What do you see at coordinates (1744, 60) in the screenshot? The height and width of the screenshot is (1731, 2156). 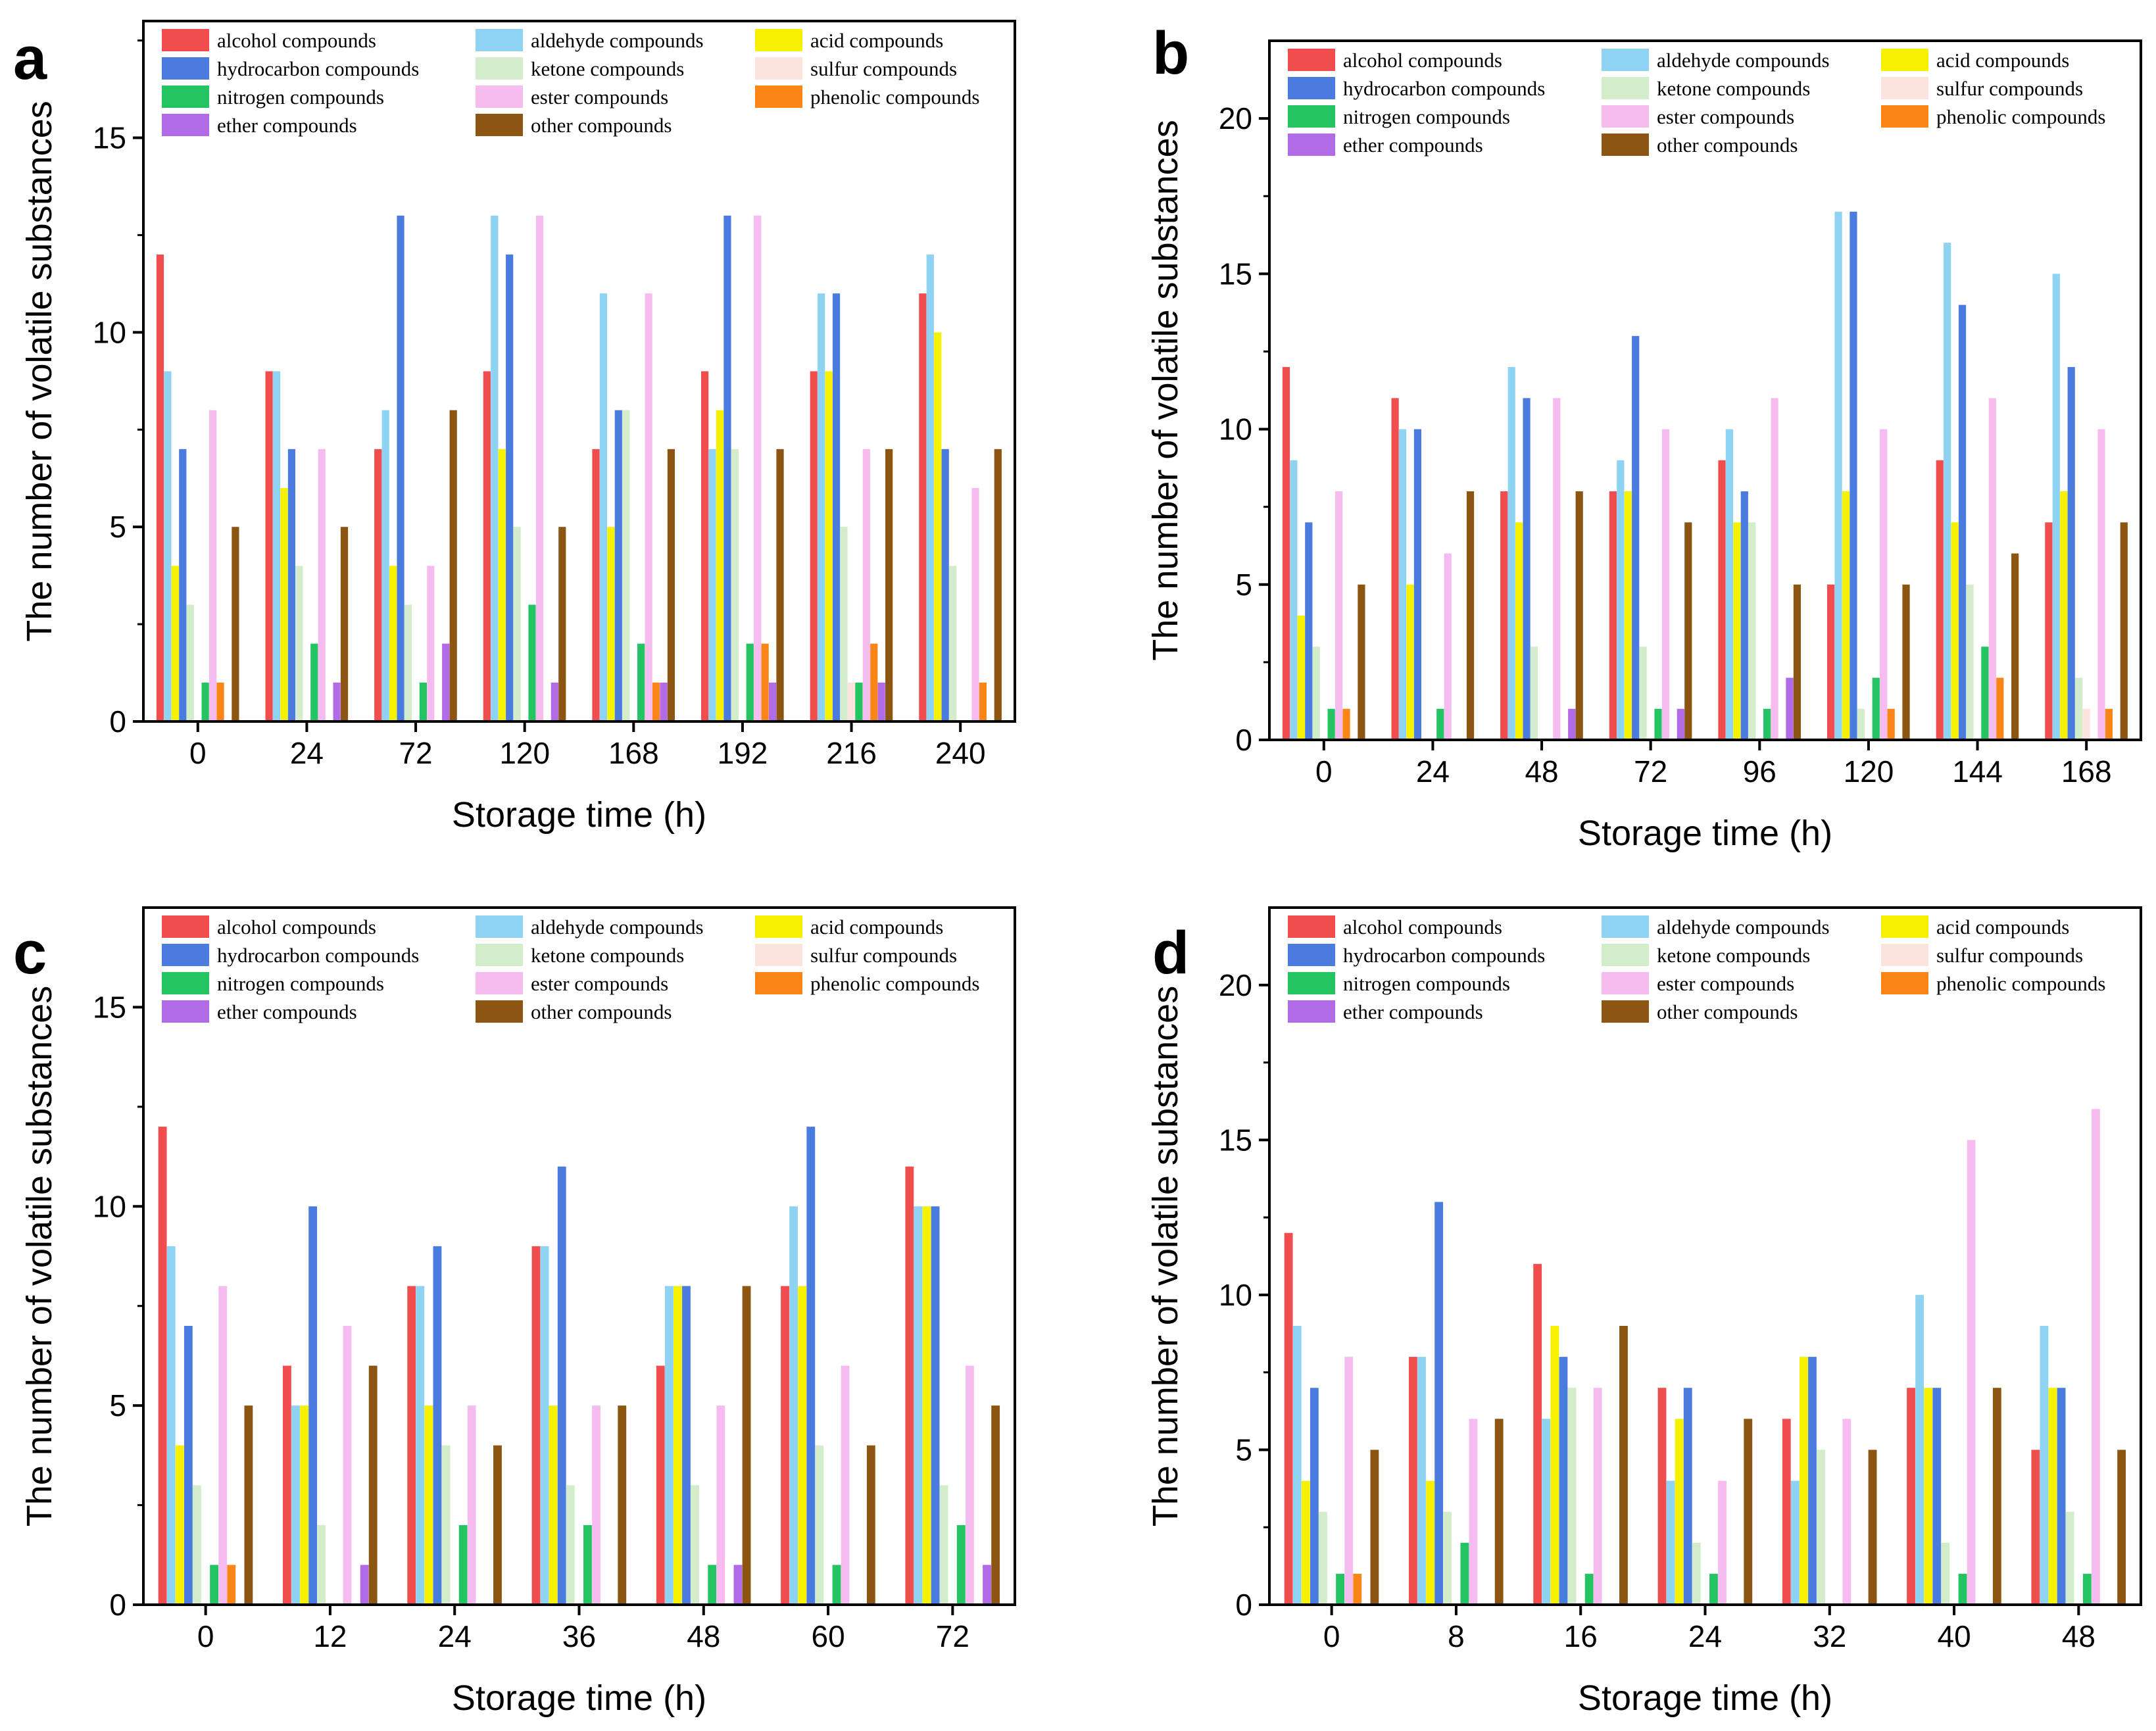 I see `legend-label-aldehyde-compounds: aldehyde compounds` at bounding box center [1744, 60].